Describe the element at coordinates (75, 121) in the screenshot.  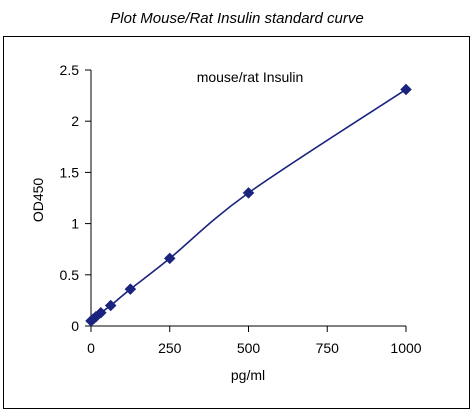
I see `y-tick-label: 2` at that location.